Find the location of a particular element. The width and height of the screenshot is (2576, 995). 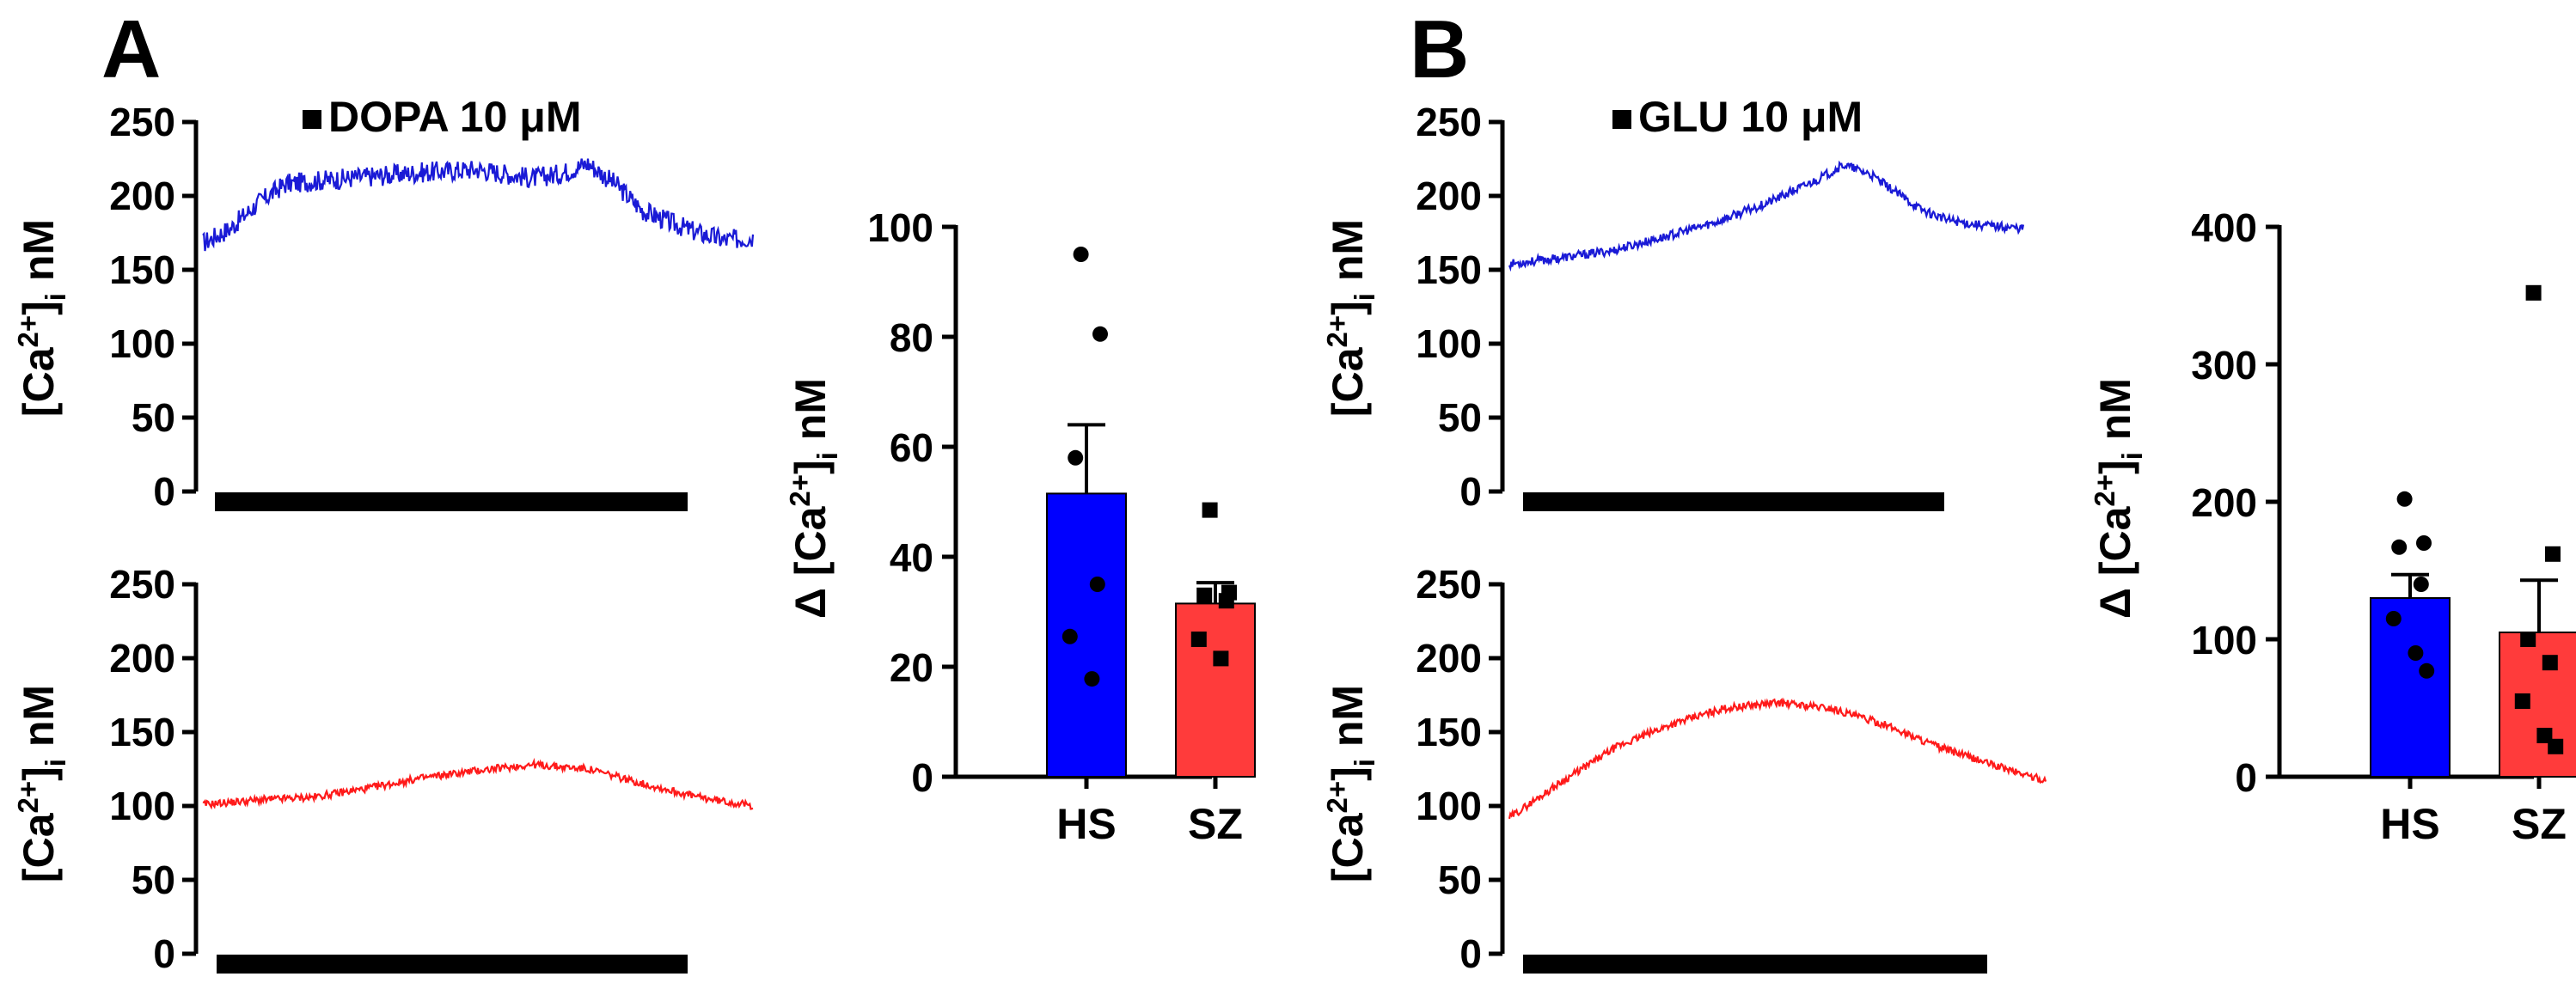

stimulus-label: DOPA 10 μM is located at coordinates (455, 117).